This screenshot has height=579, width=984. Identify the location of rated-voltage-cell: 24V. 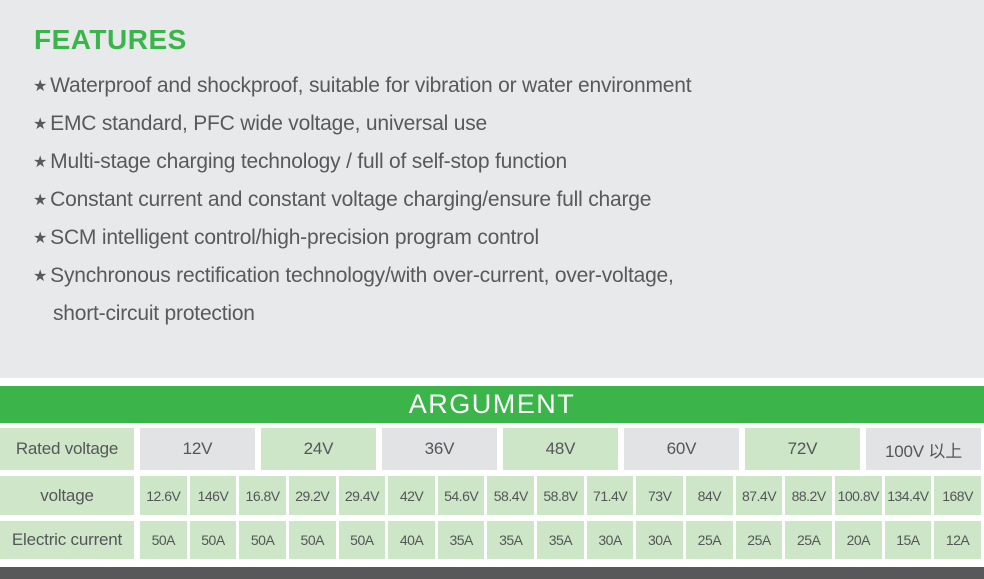
(318, 449).